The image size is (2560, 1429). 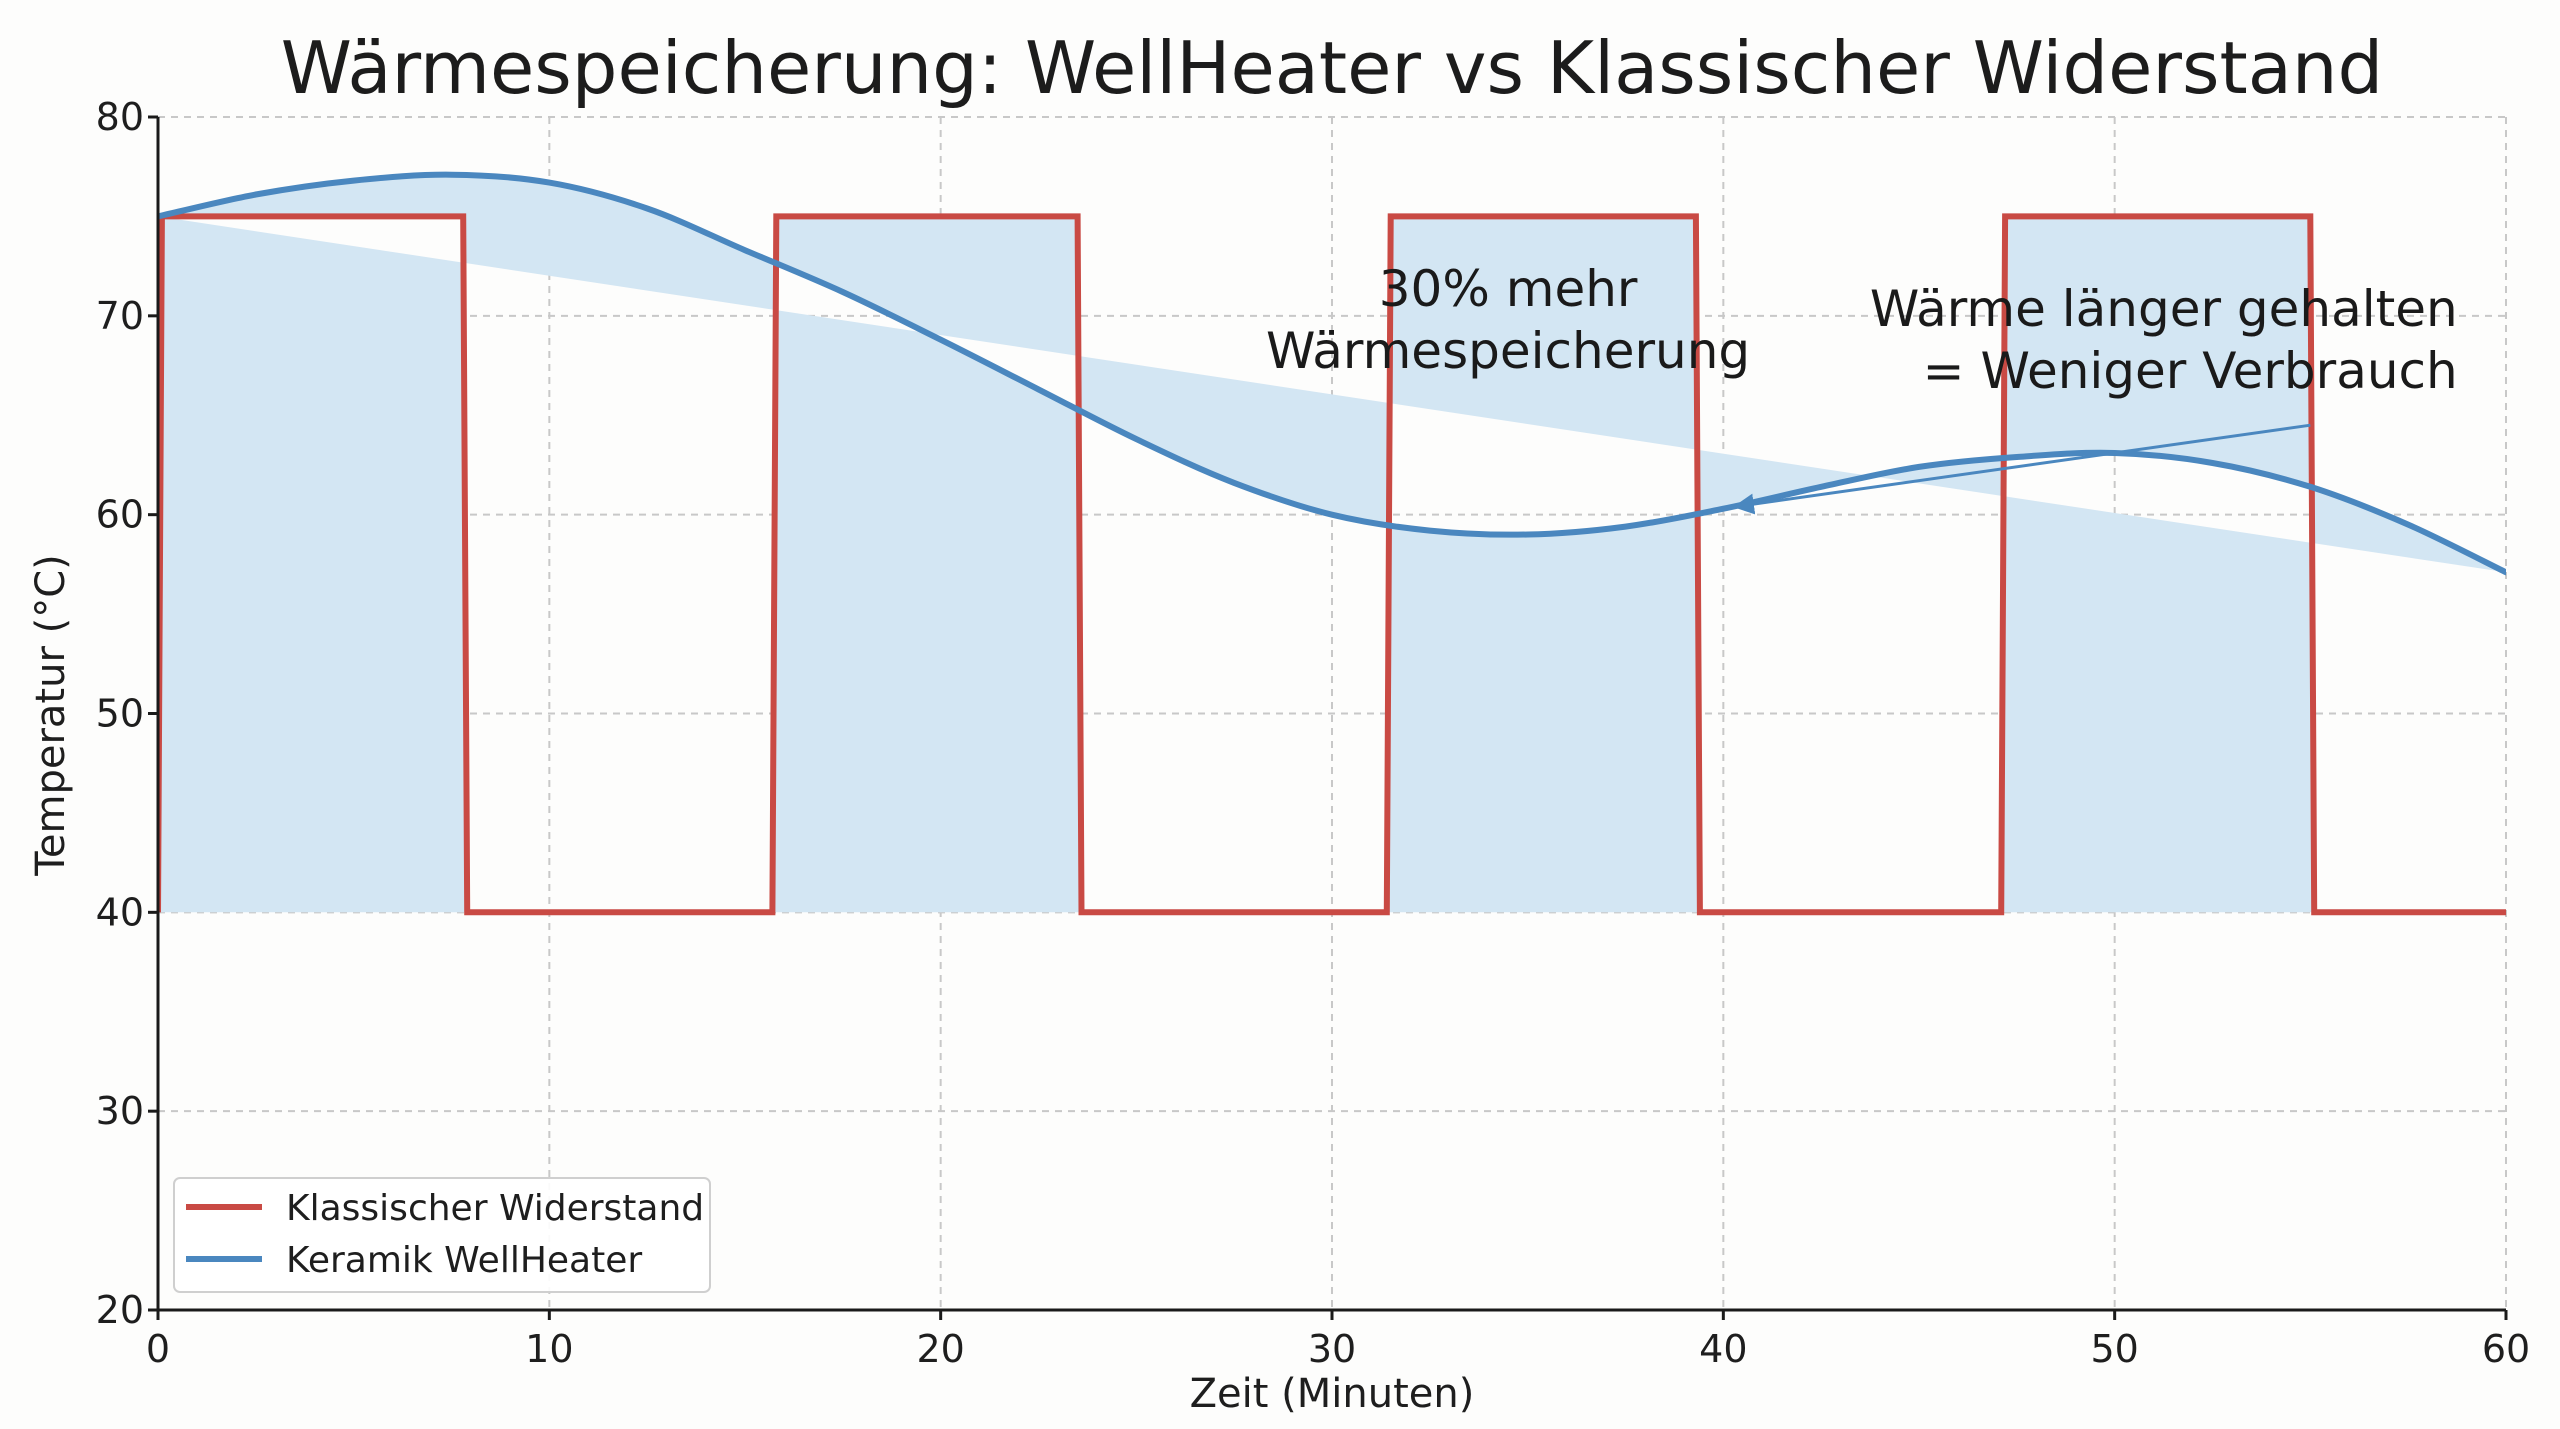 What do you see at coordinates (51, 715) in the screenshot?
I see `y-axis-label: Temperatur (°C)` at bounding box center [51, 715].